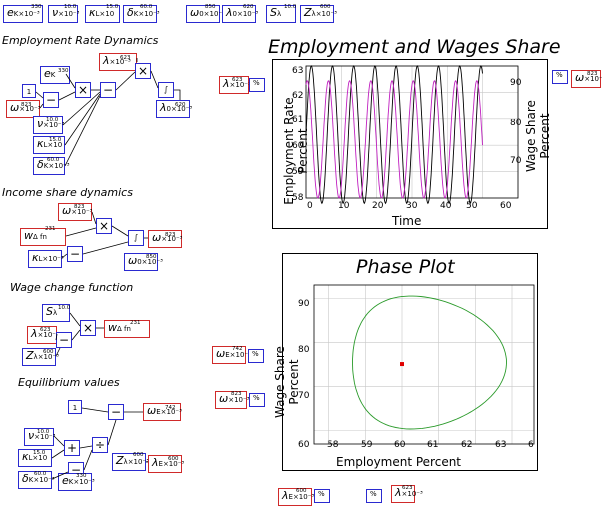 This screenshot has width=602, height=511. I want to click on omega-income-out-block: ω×10⁻³, so click(165, 239).